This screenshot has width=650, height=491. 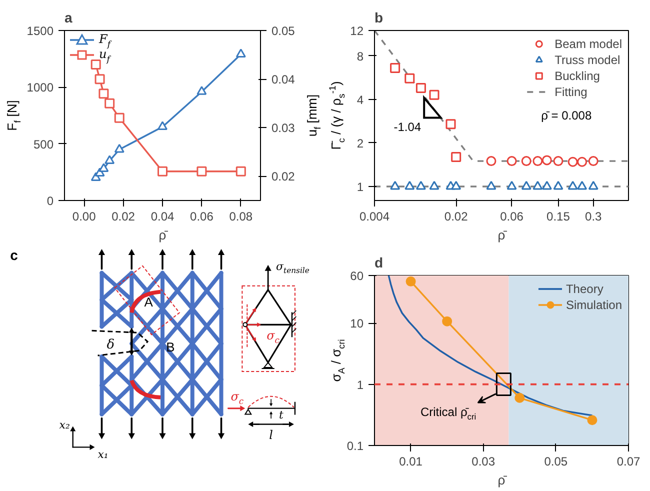 I want to click on legend-label: F$_{f}$, so click(x=105, y=40).